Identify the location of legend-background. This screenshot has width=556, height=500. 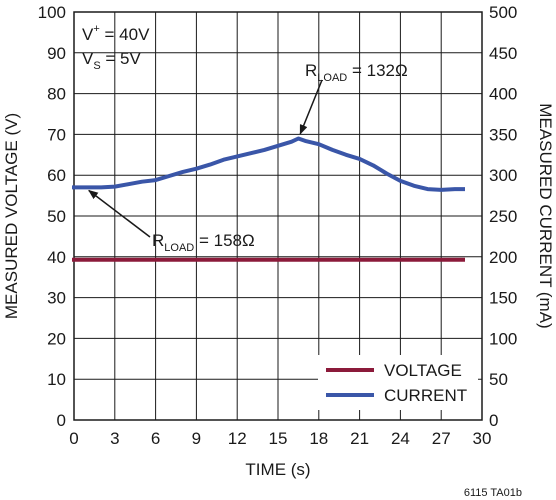
(398, 382).